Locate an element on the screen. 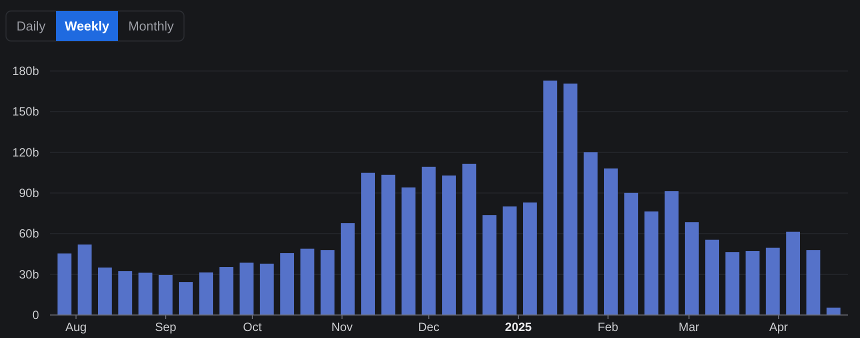 The height and width of the screenshot is (338, 860). text: Weekly is located at coordinates (87, 26).